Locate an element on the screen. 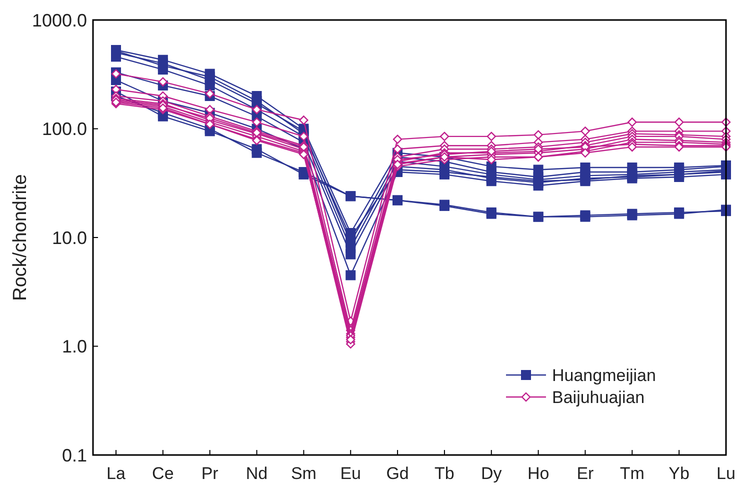 The image size is (743, 490). x-tick-label: Nd is located at coordinates (257, 473).